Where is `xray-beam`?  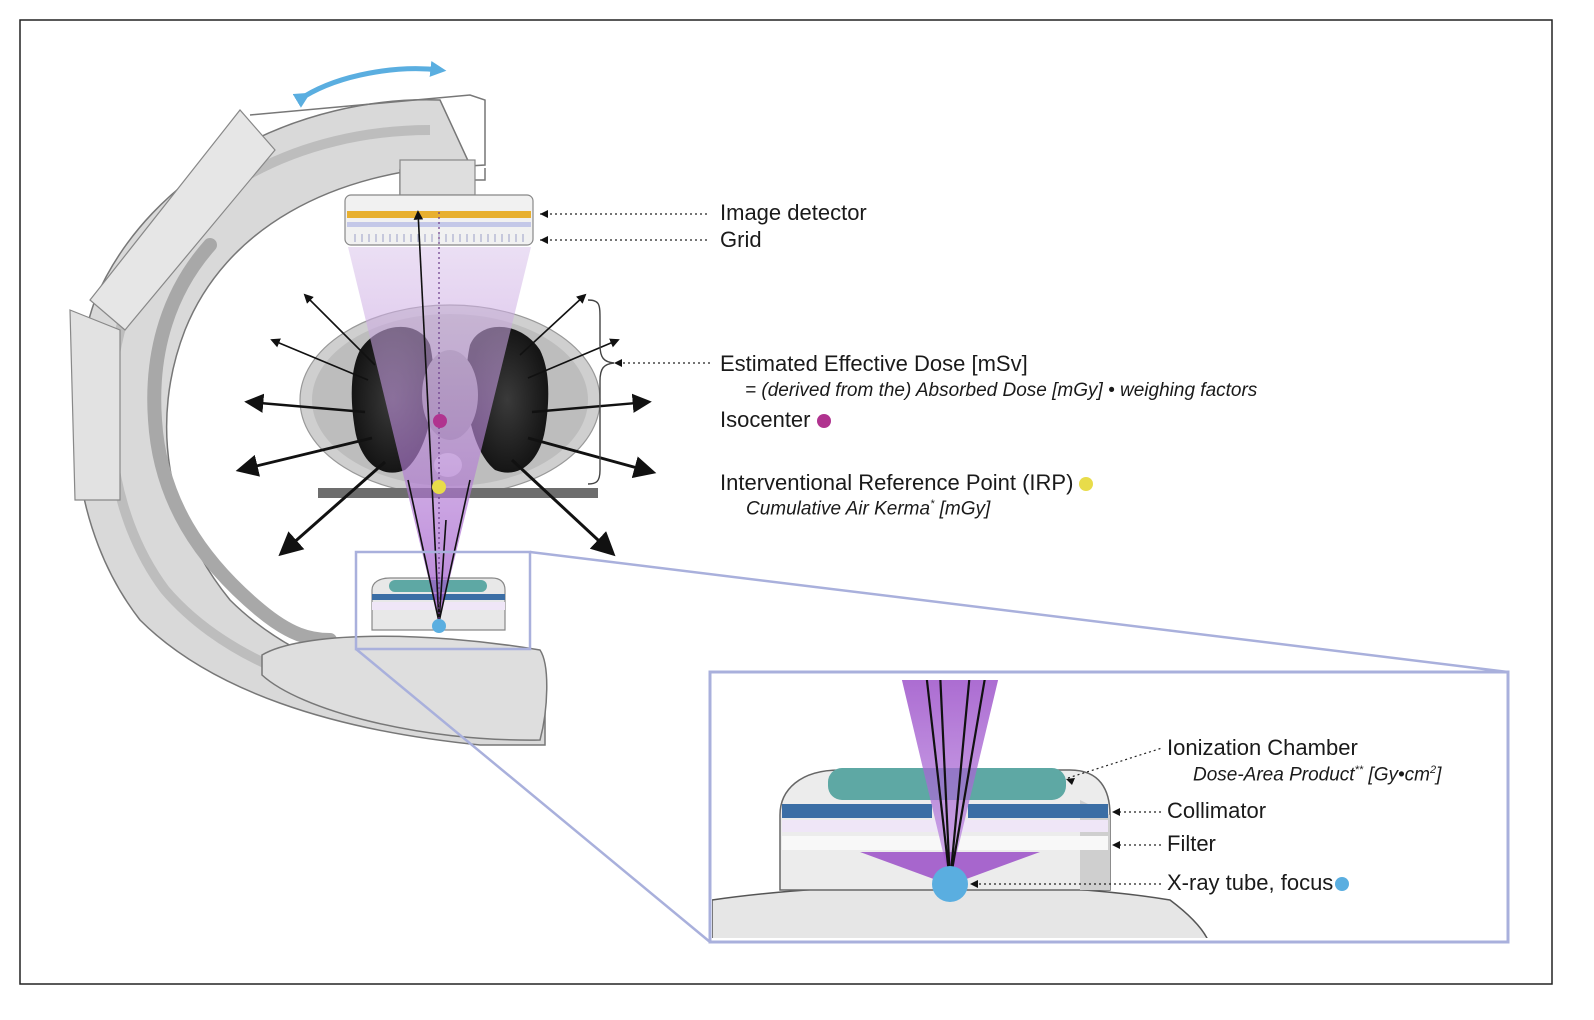 xray-beam is located at coordinates (439, 434).